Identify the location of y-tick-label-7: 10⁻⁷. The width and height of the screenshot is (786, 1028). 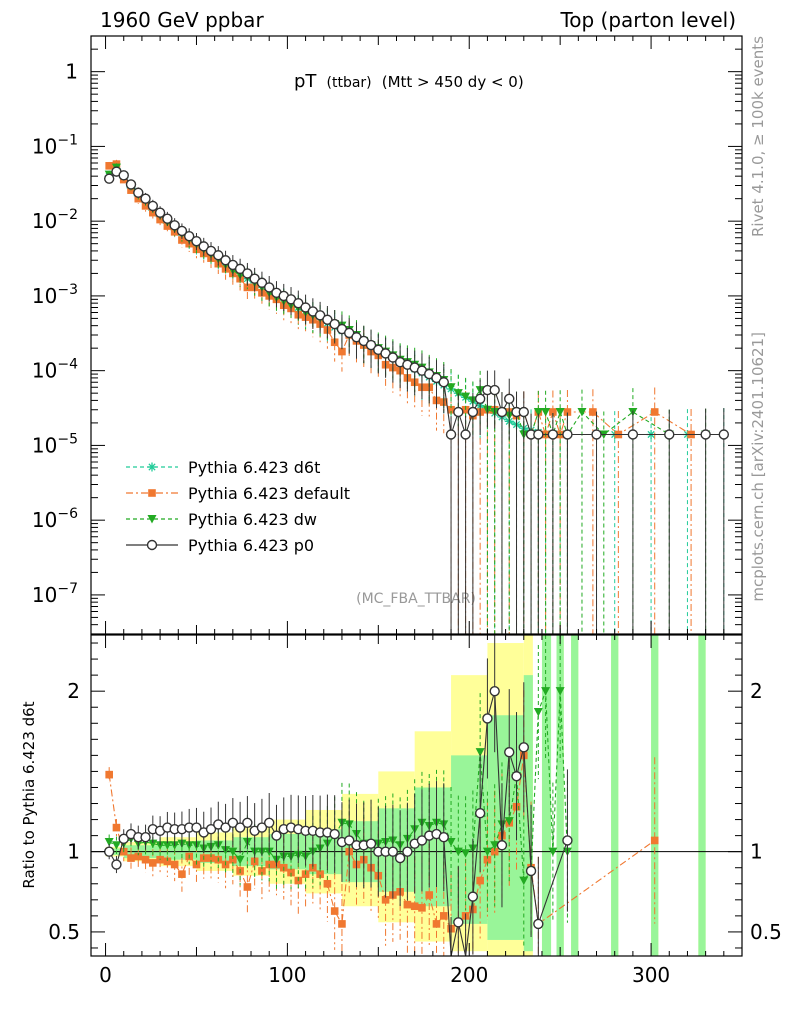
(55, 594).